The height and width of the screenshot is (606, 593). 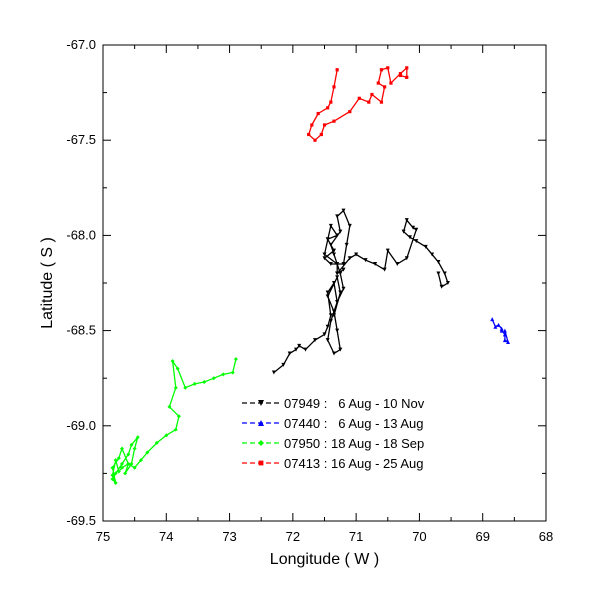 What do you see at coordinates (166, 536) in the screenshot?
I see `x-tick-label: 74` at bounding box center [166, 536].